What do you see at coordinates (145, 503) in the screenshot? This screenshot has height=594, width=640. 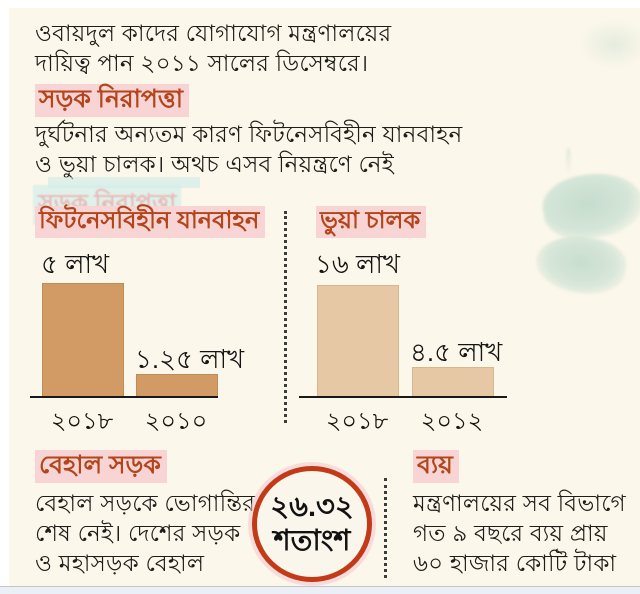 I see `bad-roads-line-1: বেহাল সড়কে ভোগান্তির` at bounding box center [145, 503].